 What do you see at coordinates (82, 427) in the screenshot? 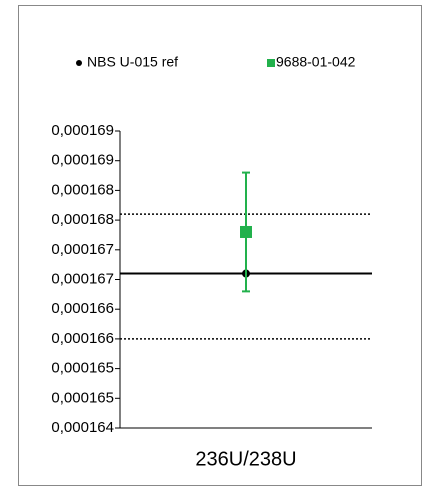
I see `y-tick-label: 0,000164` at bounding box center [82, 427].